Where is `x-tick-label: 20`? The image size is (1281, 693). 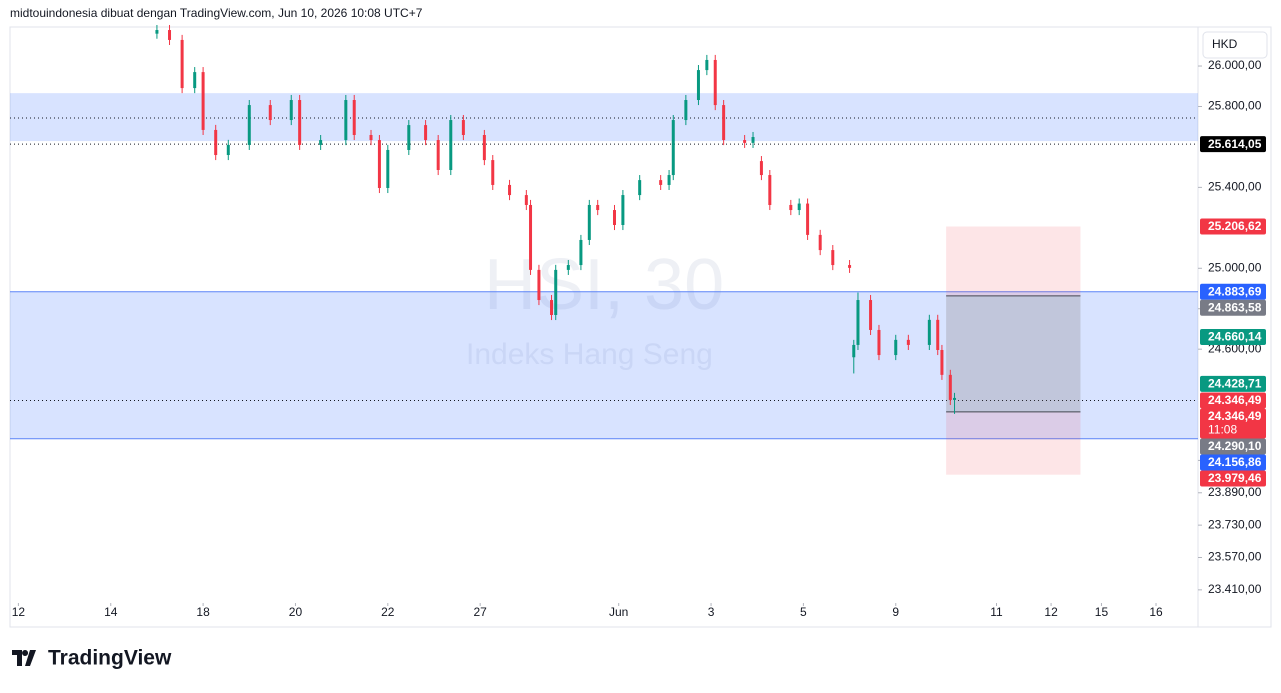
x-tick-label: 20 is located at coordinates (296, 612).